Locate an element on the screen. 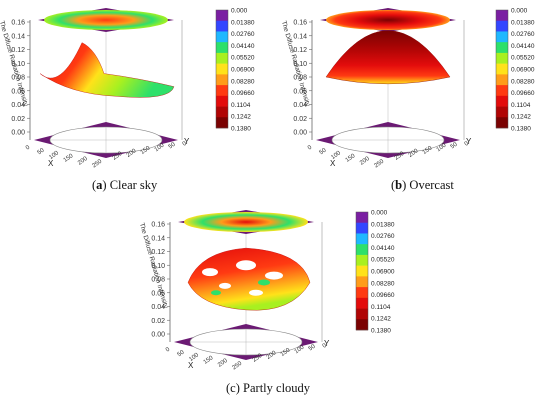  colorbar-tick-label: 0.1104 is located at coordinates (381, 307).